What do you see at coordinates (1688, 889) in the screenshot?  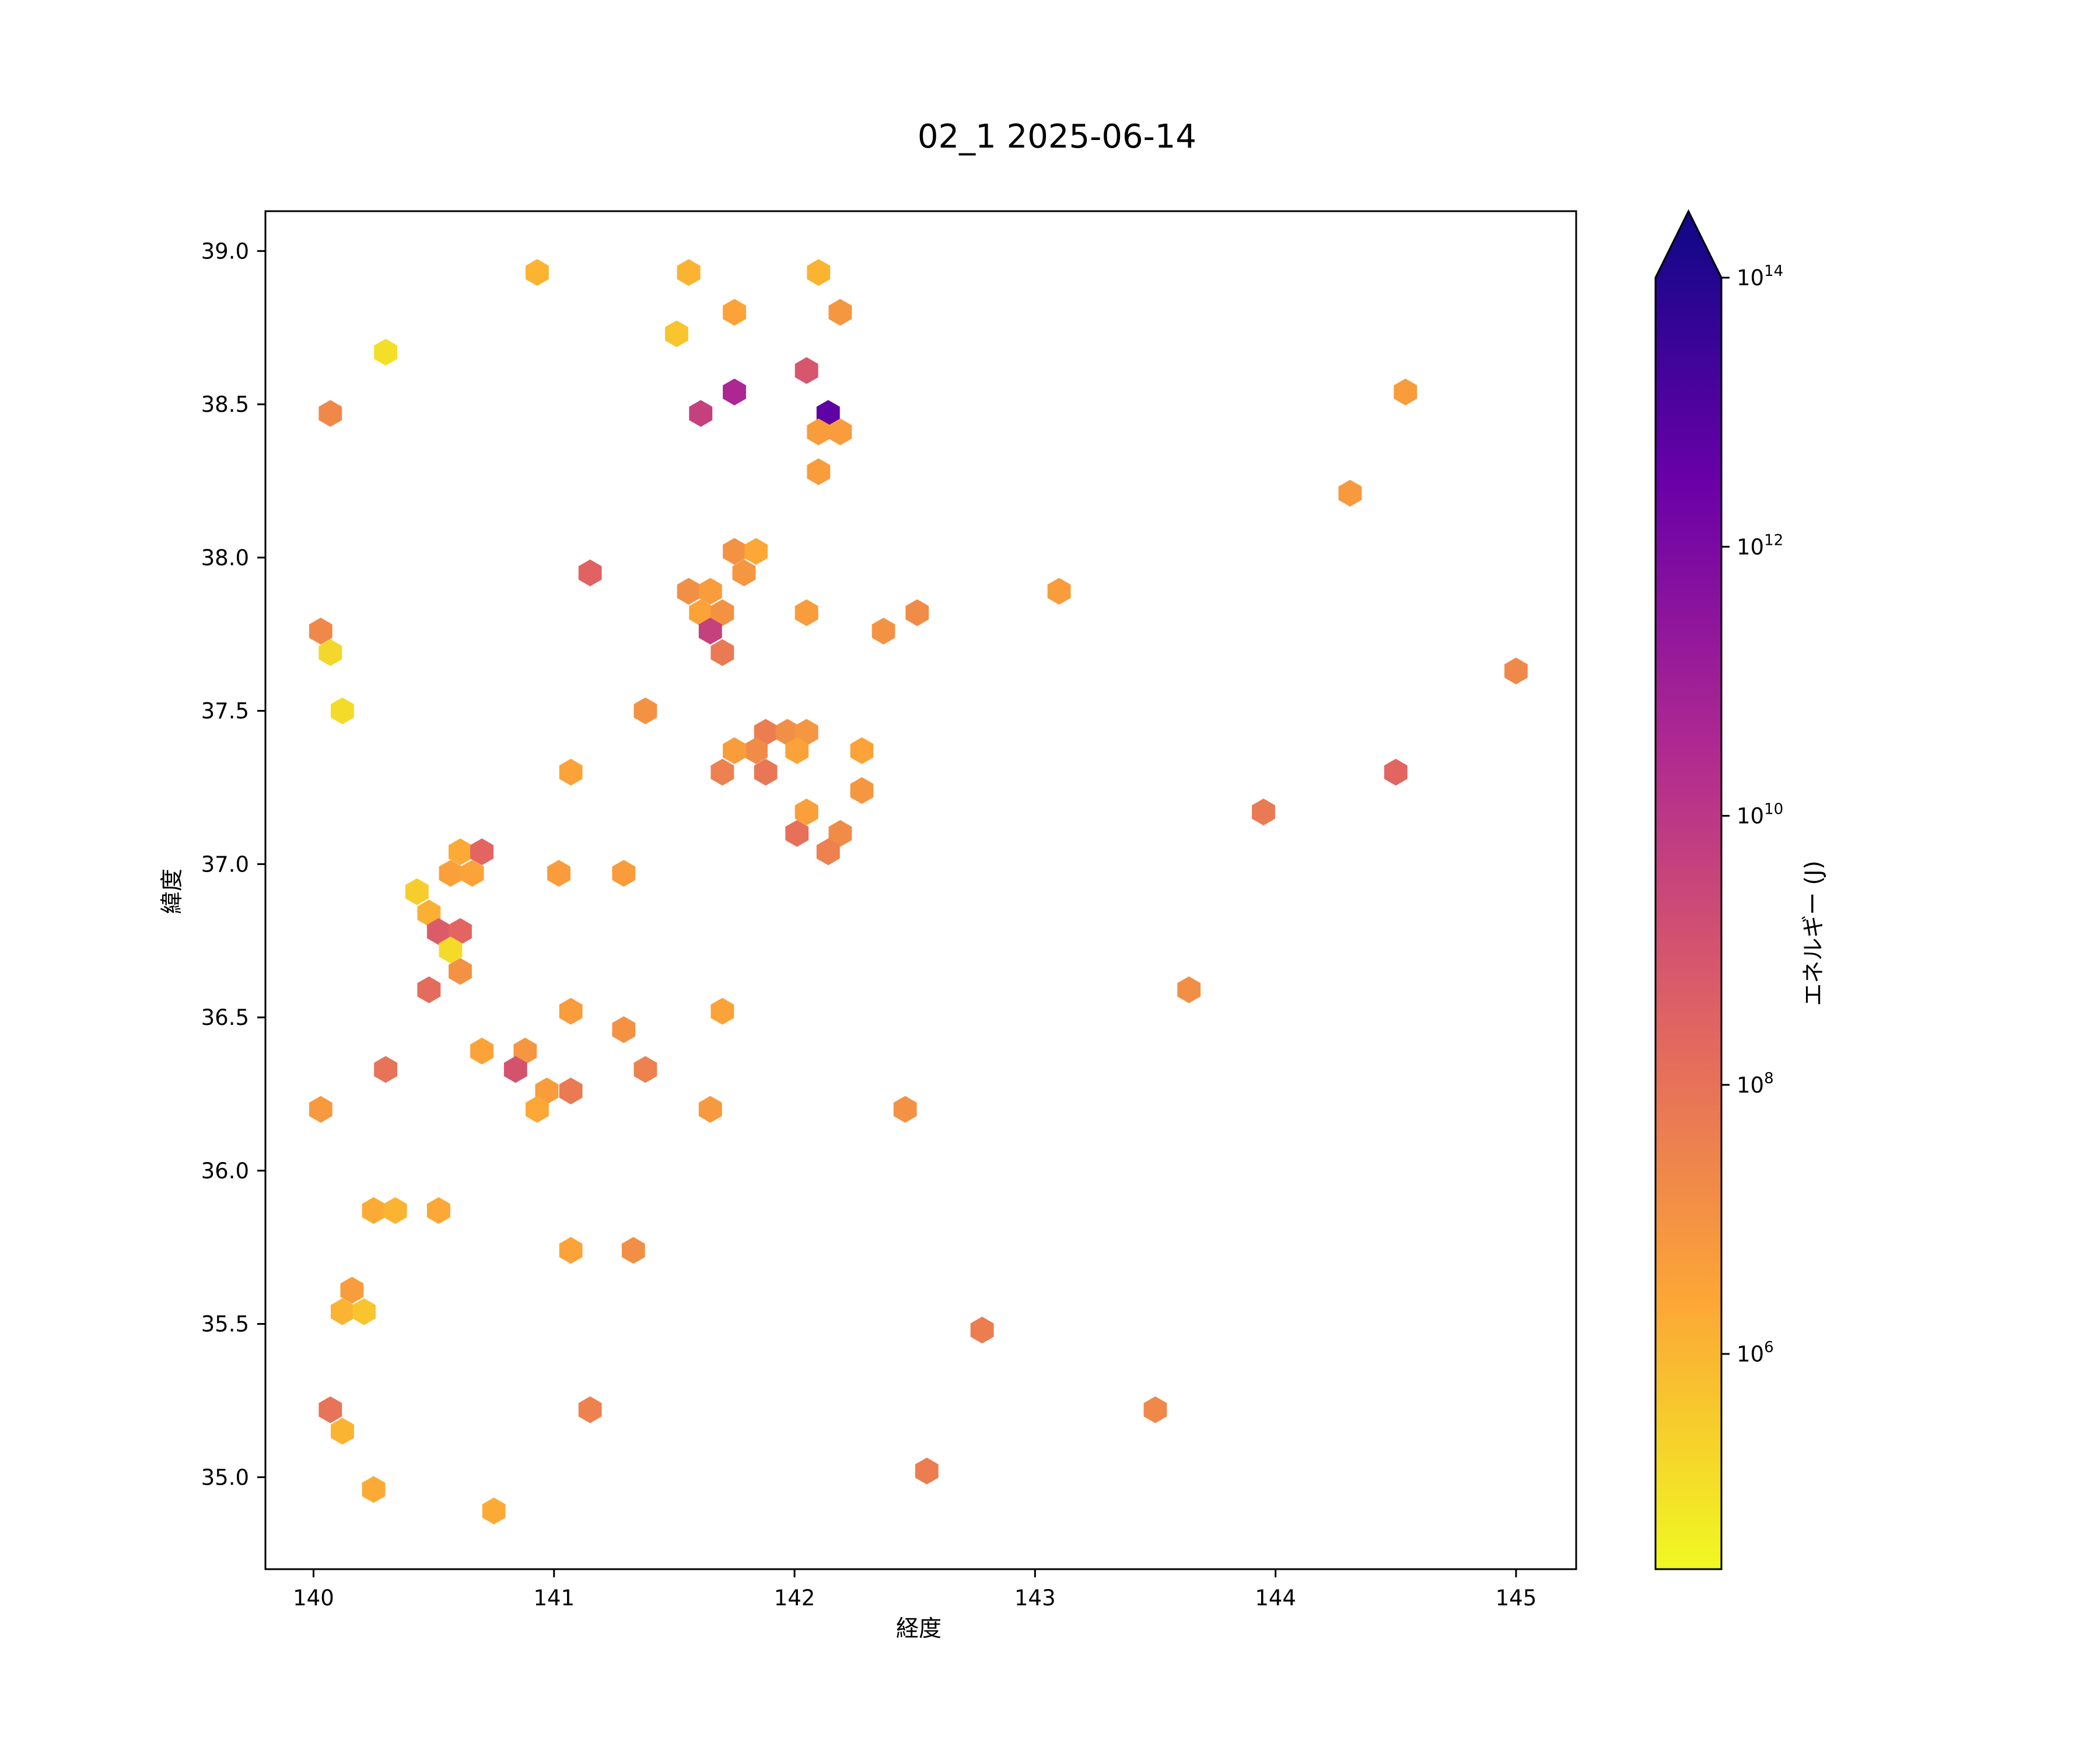 I see `colorbar-gradient` at bounding box center [1688, 889].